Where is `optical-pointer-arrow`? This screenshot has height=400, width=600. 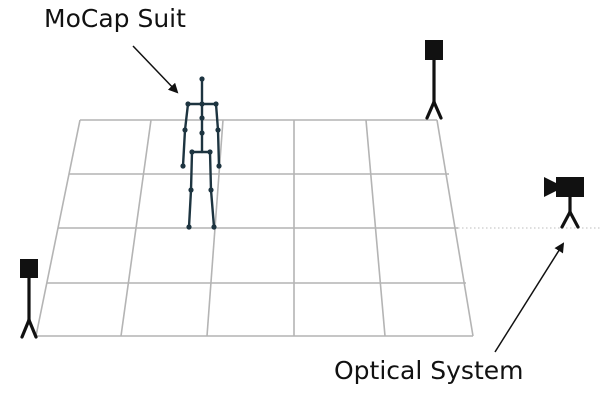
optical-pointer-arrow is located at coordinates (529, 297).